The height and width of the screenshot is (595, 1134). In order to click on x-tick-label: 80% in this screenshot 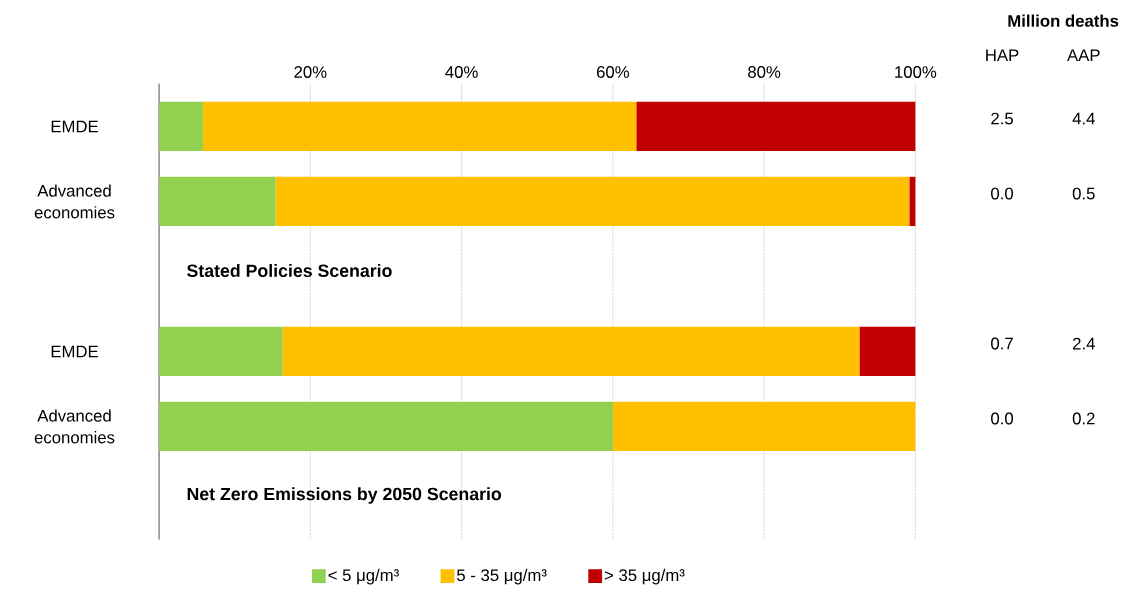, I will do `click(764, 72)`.